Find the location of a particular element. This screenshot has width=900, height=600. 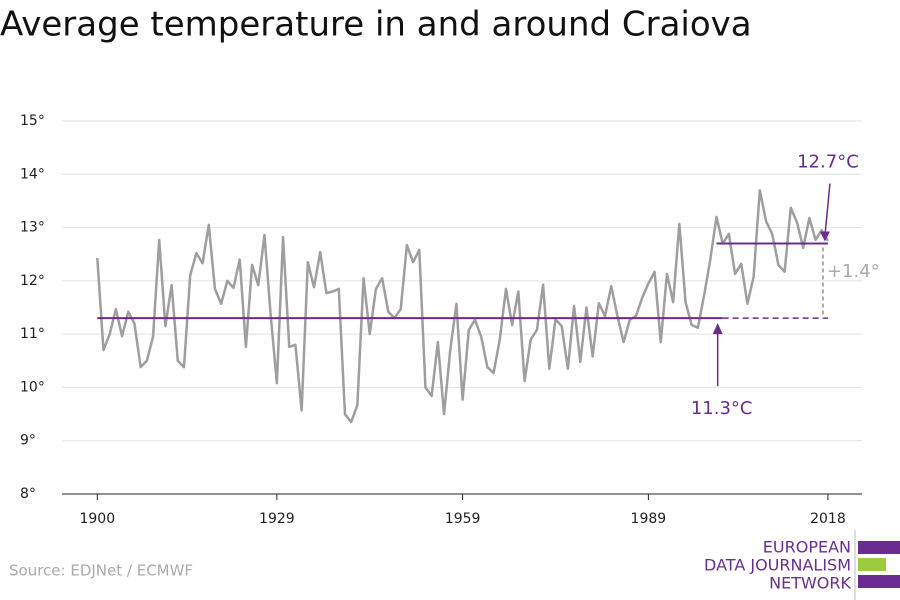

y-tick-label: 8° is located at coordinates (28, 494).